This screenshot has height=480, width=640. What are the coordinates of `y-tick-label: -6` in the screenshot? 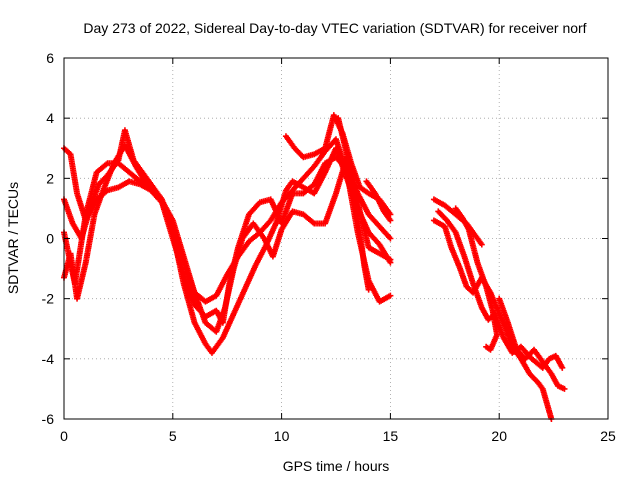 It's located at (48, 419).